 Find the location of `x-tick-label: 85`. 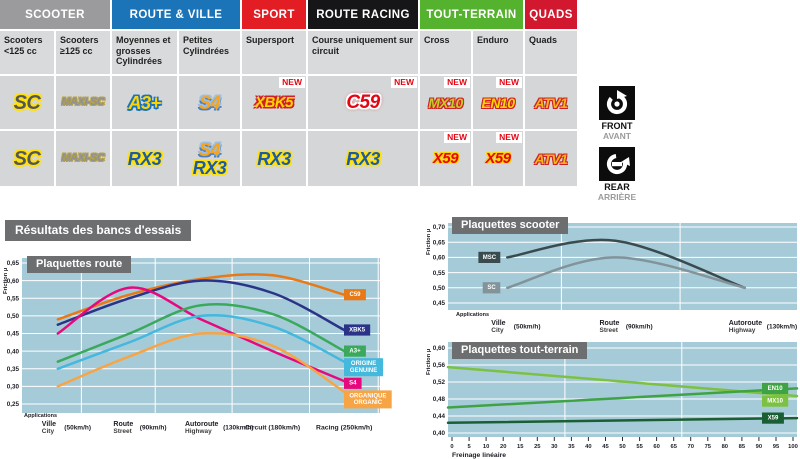

x-tick-label: 85 is located at coordinates (742, 447).